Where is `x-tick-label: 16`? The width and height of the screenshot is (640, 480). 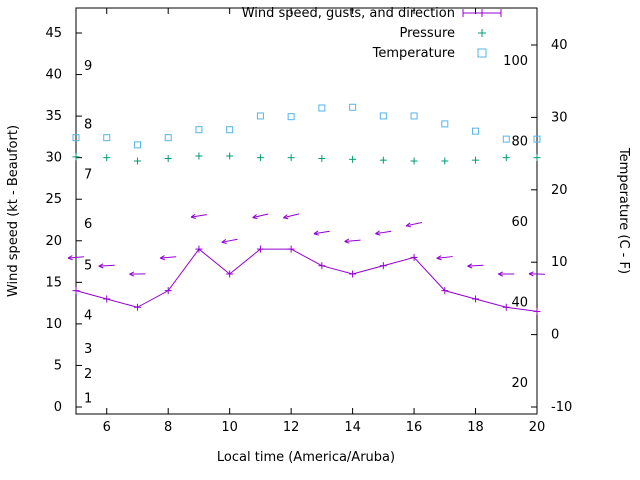
x-tick-label: 16 is located at coordinates (414, 427).